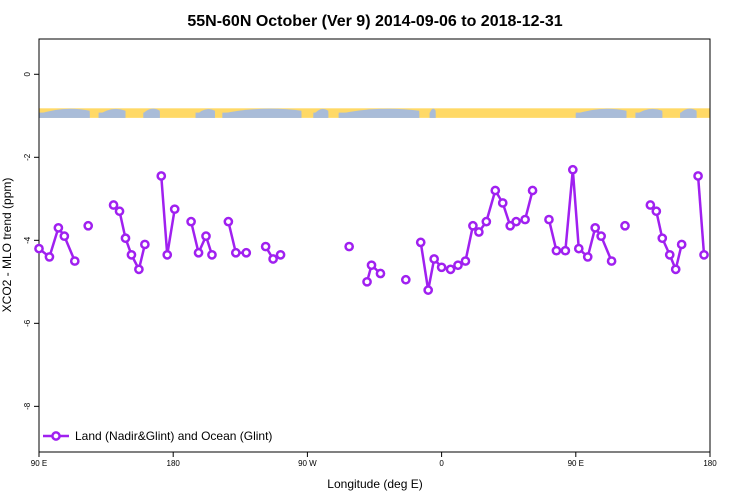  Describe the element at coordinates (56, 436) in the screenshot. I see `legend-marker` at that location.